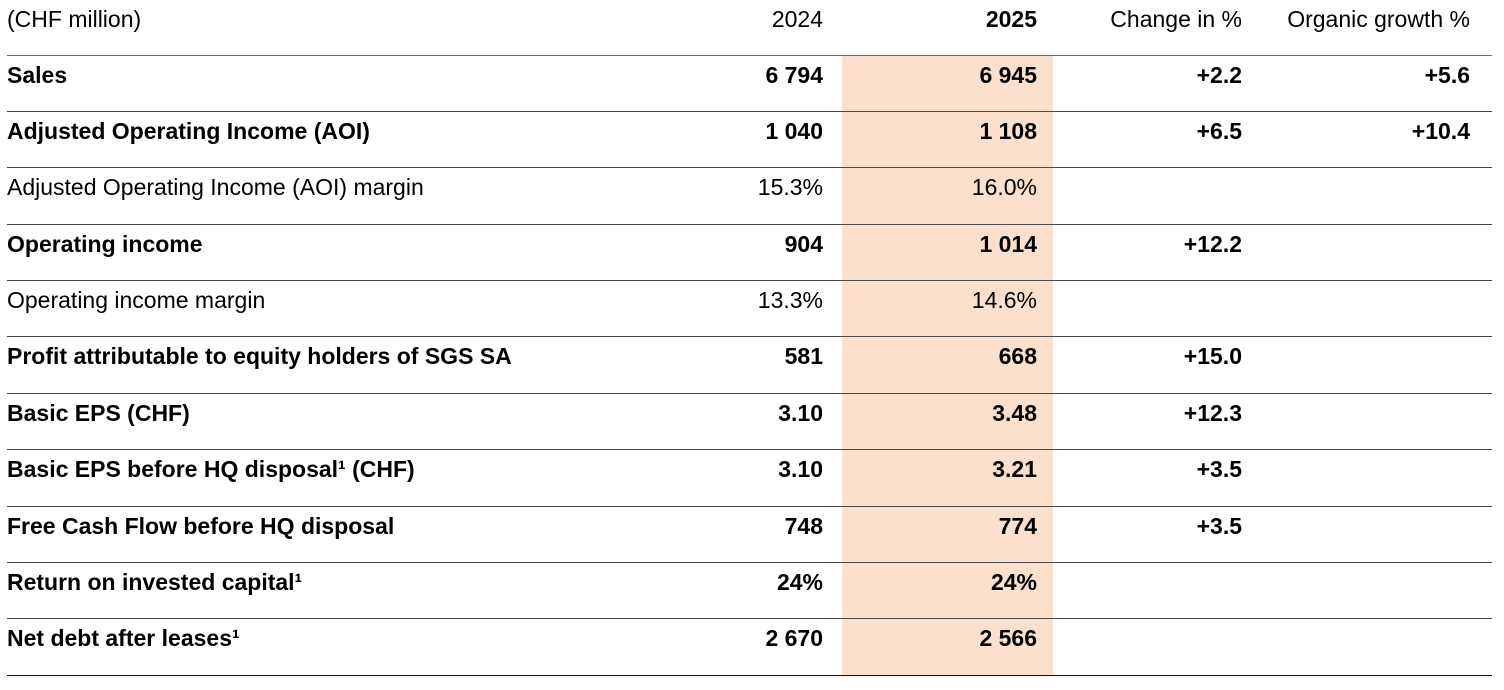 This screenshot has width=1504, height=690. Describe the element at coordinates (947, 535) in the screenshot. I see `value-2025: 774` at that location.